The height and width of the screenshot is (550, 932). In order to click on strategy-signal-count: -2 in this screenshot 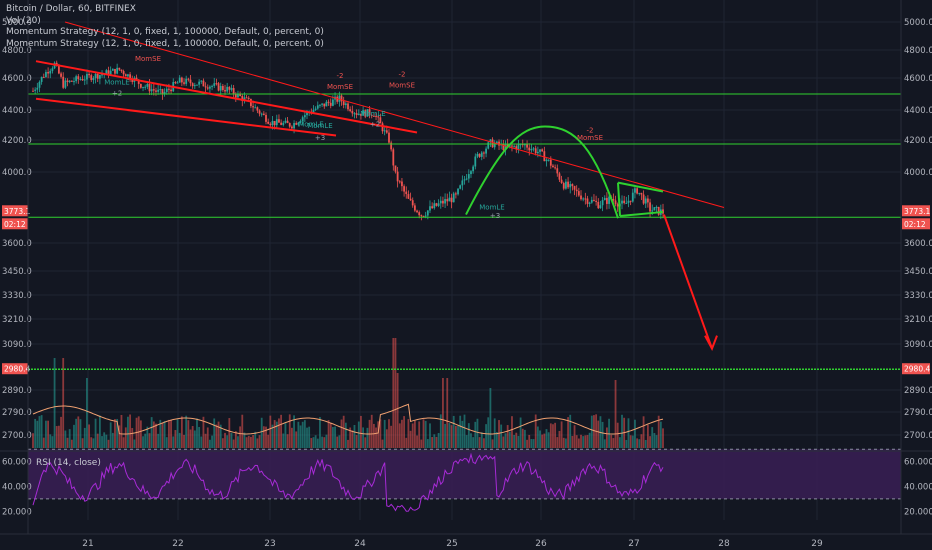, I will do `click(590, 131)`.